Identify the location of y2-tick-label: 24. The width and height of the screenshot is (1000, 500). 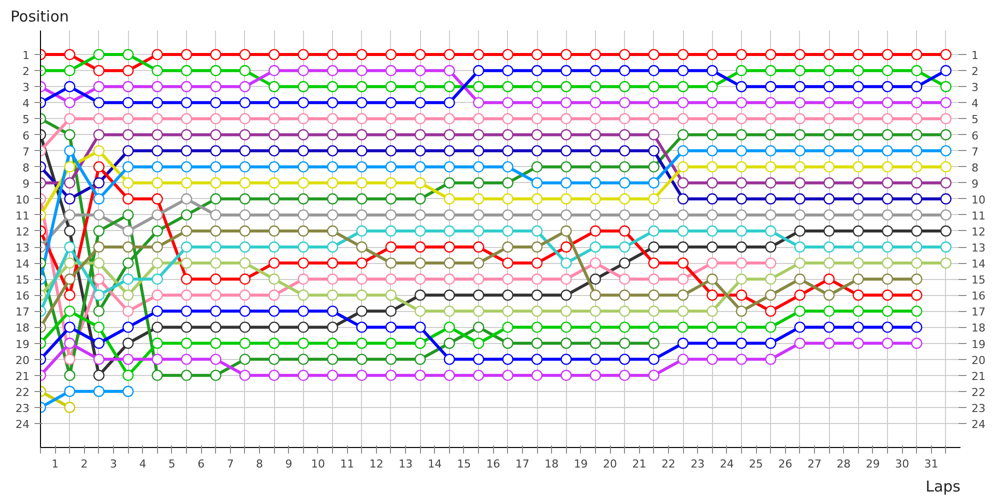
(979, 424).